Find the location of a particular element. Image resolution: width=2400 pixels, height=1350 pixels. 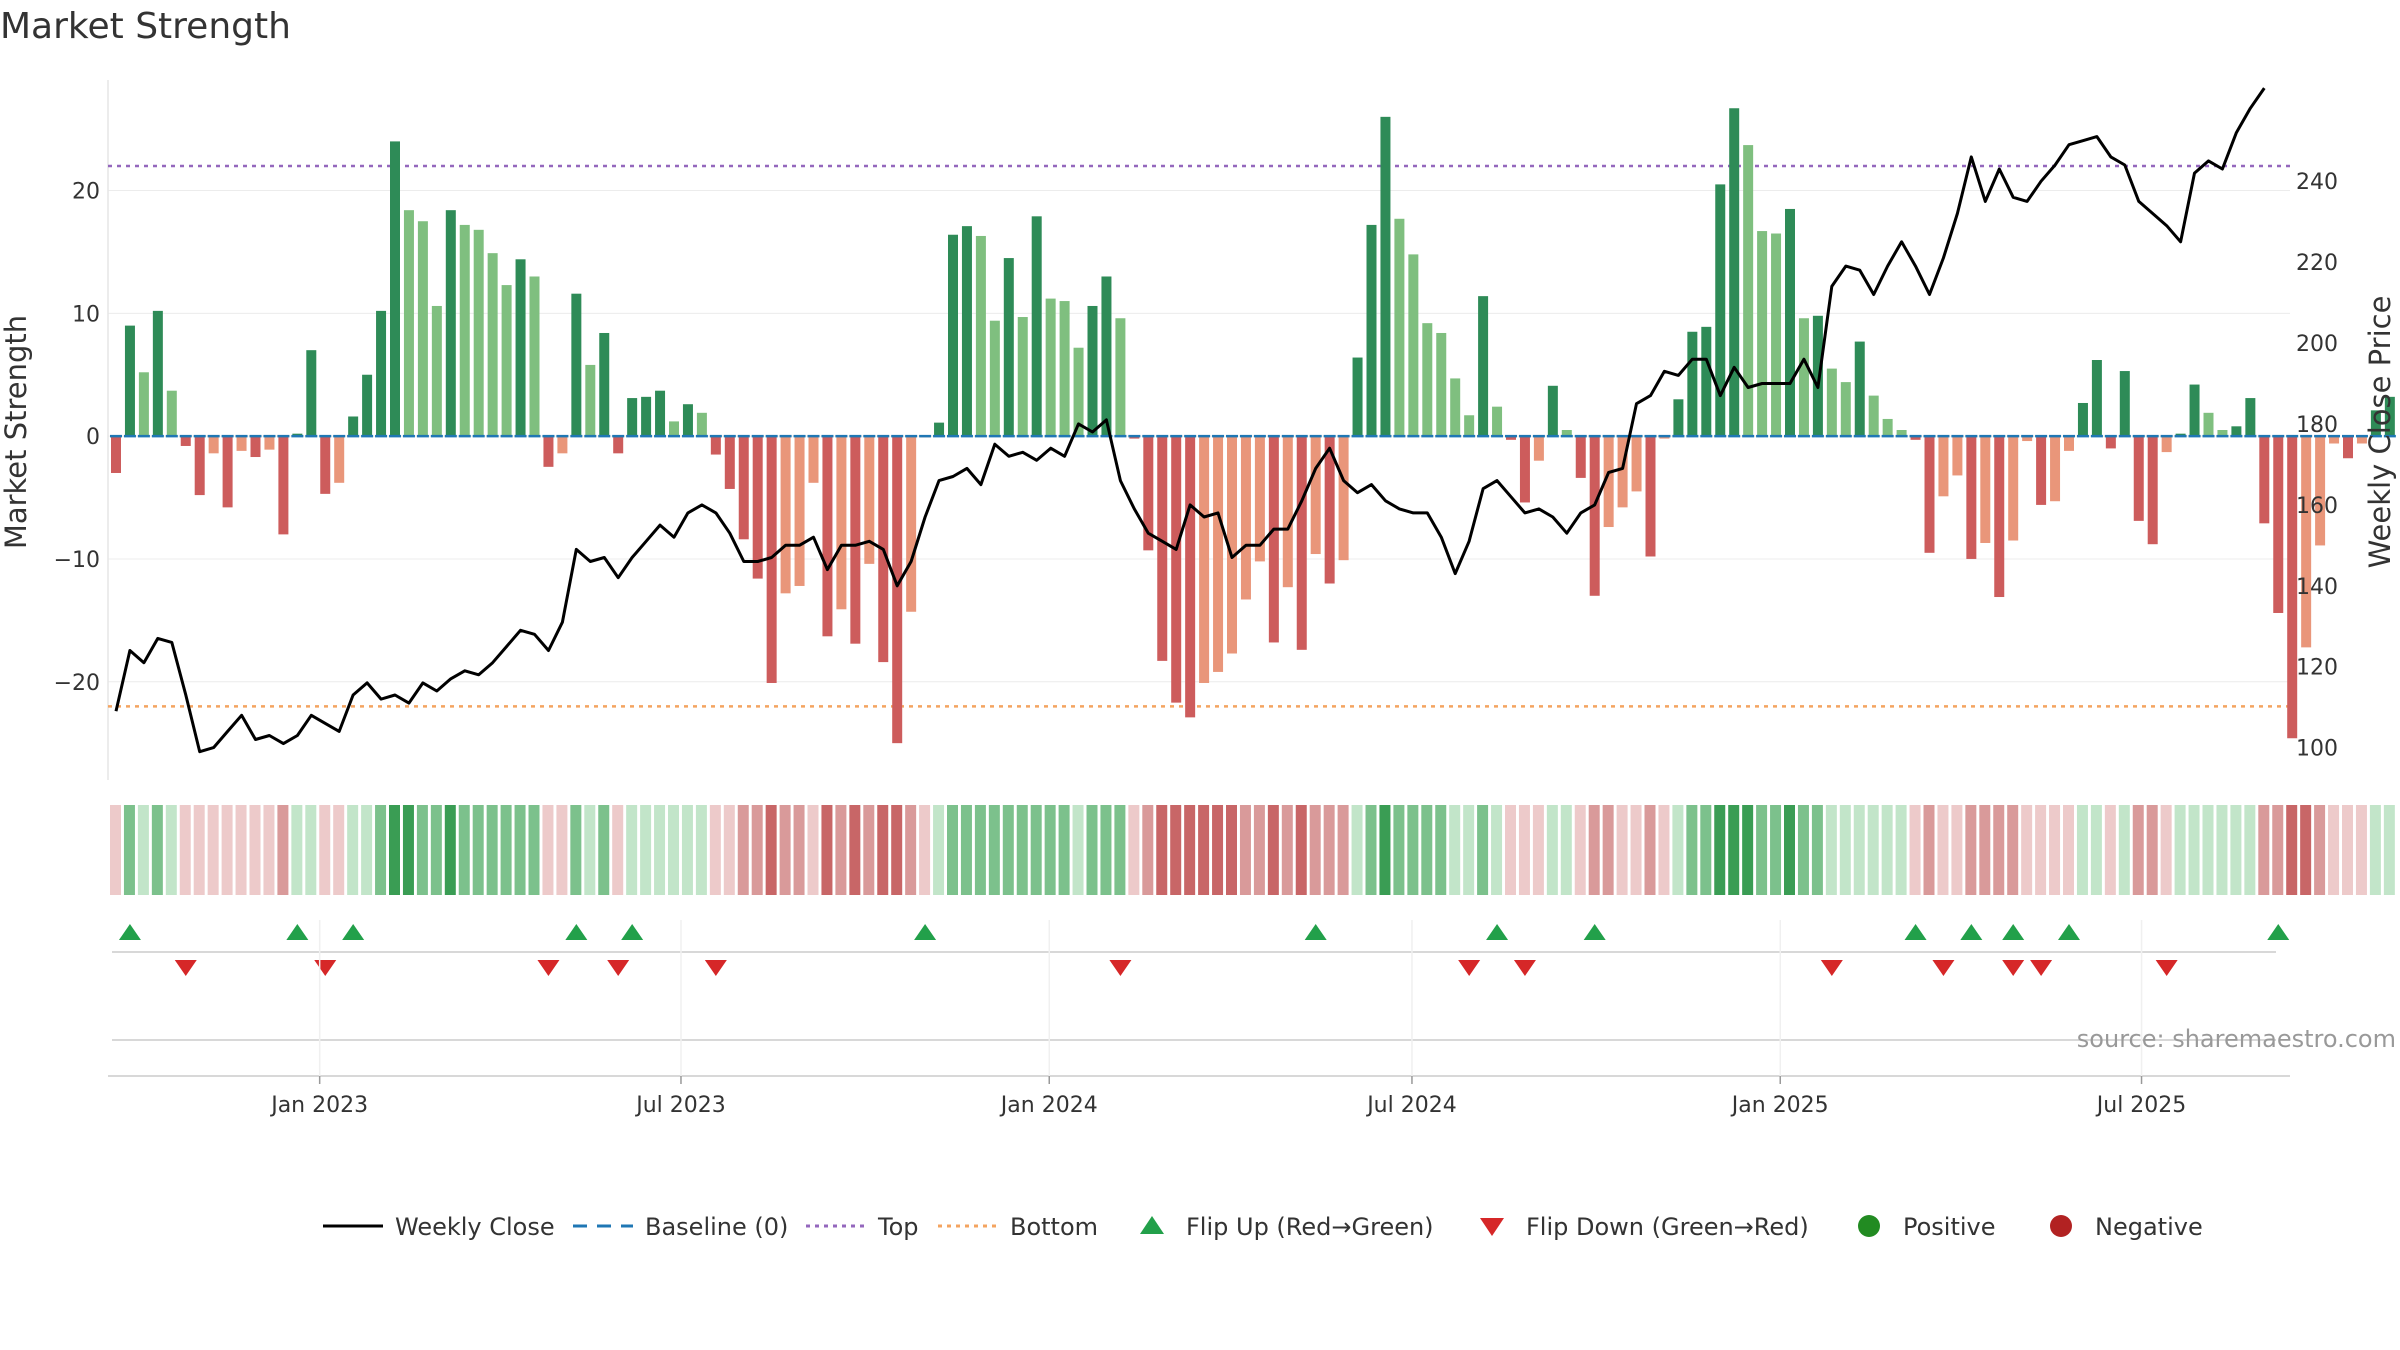

legend-label: Flip Down (Green→Red) is located at coordinates (1667, 1227).